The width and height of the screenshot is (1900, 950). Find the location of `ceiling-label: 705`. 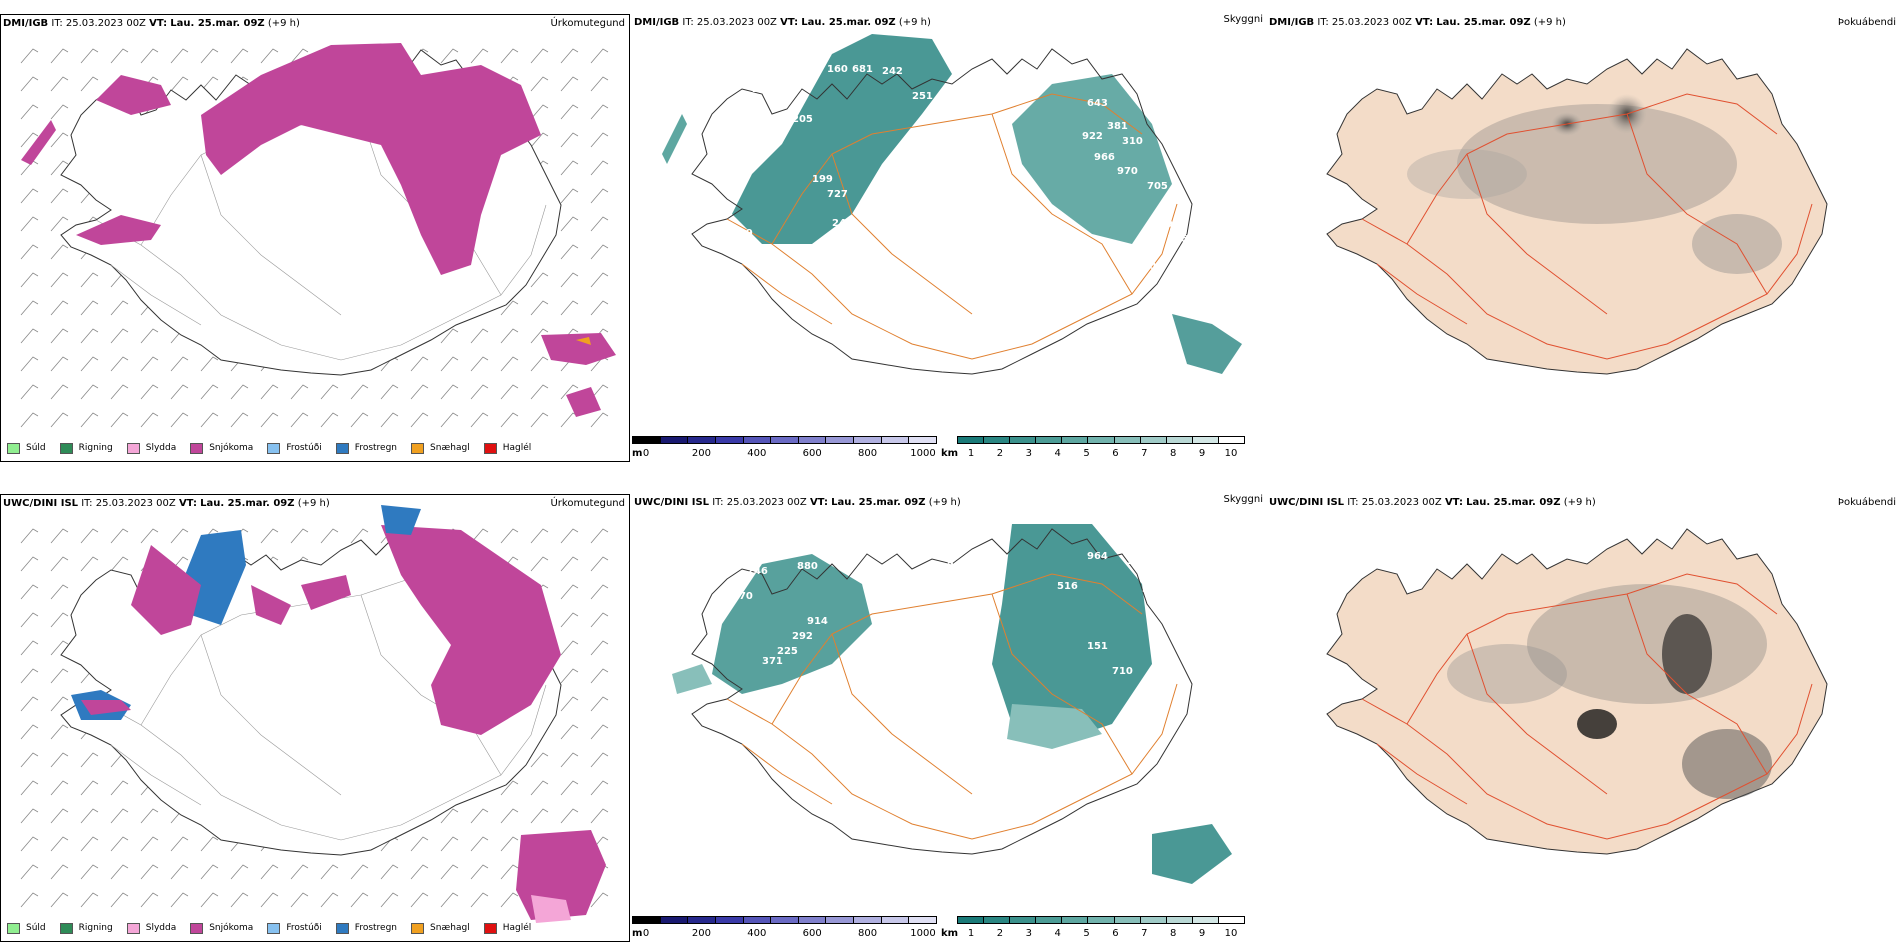

ceiling-label: 705 is located at coordinates (1157, 186).